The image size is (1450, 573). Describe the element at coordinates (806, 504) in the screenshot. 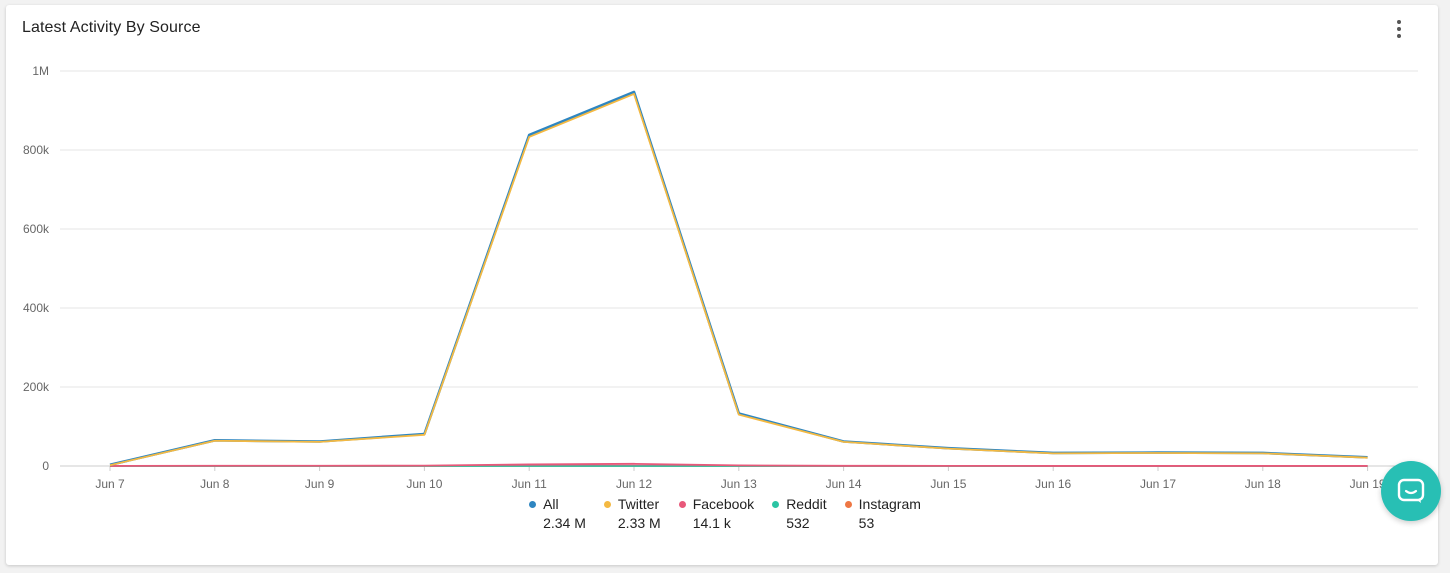

I see `legend-label: Reddit` at that location.